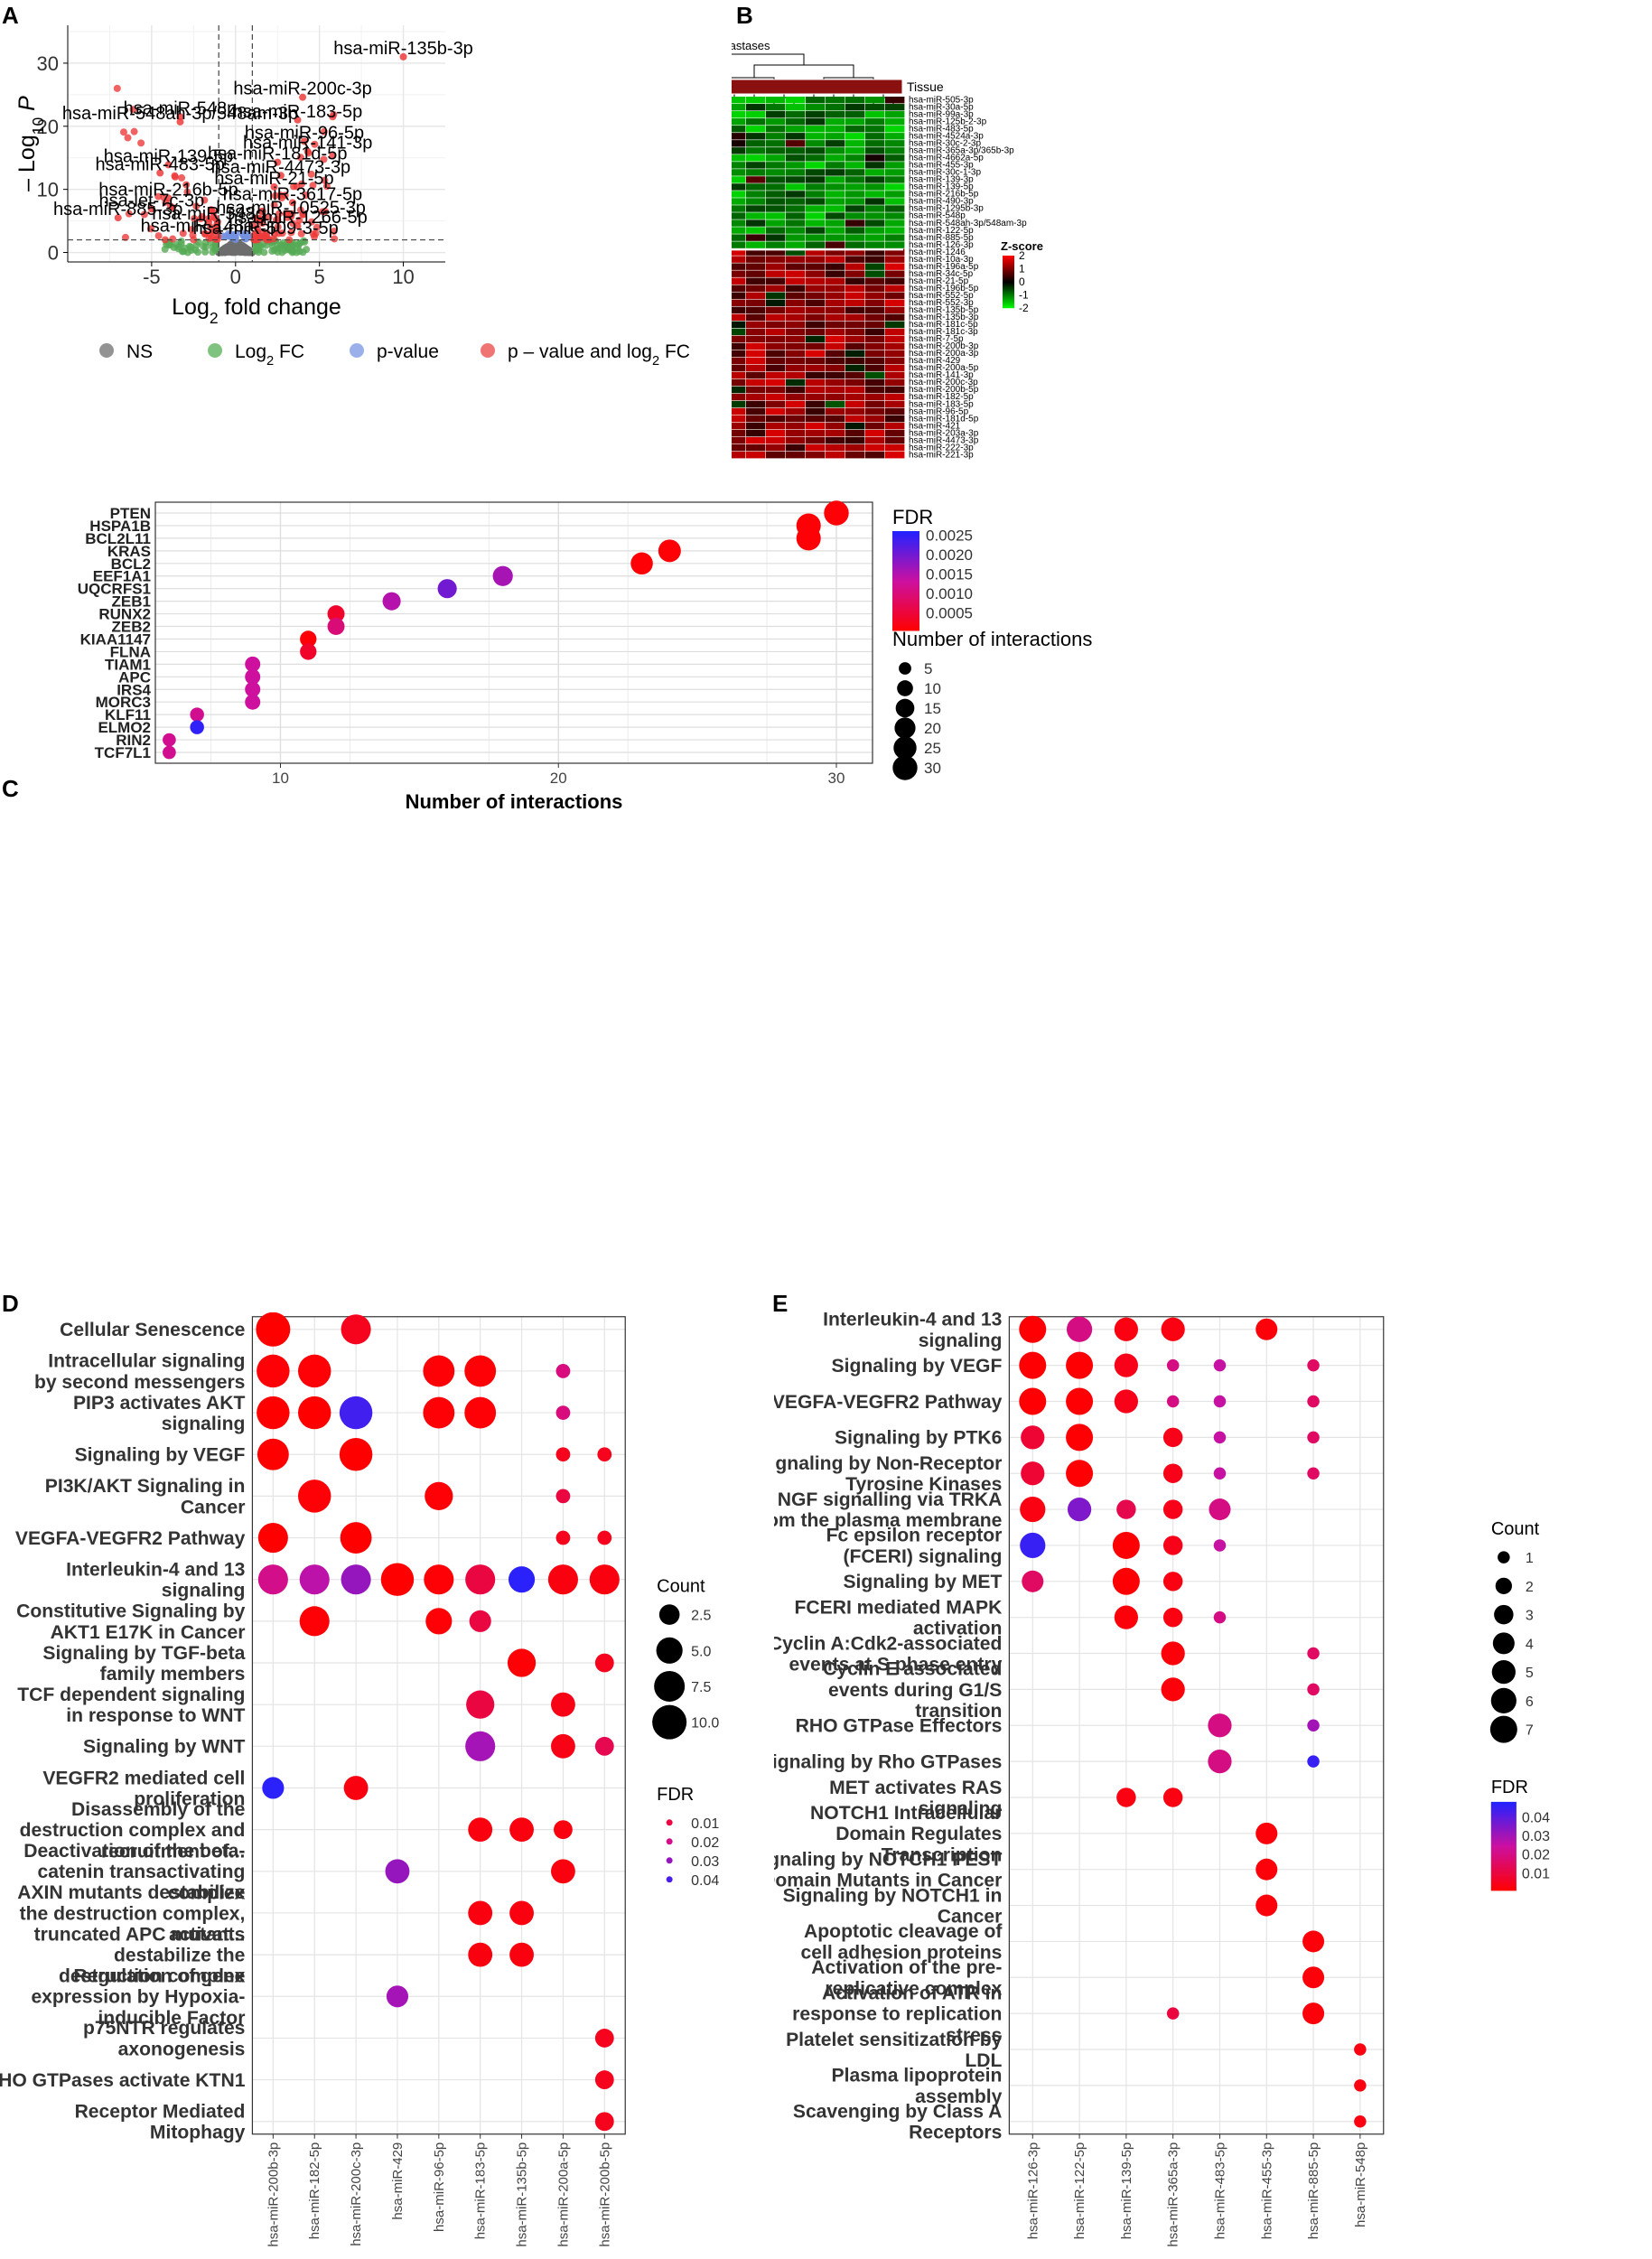 The width and height of the screenshot is (1652, 2259). What do you see at coordinates (256, 311) in the screenshot?
I see `x-axis-title: Log2 fold change` at bounding box center [256, 311].